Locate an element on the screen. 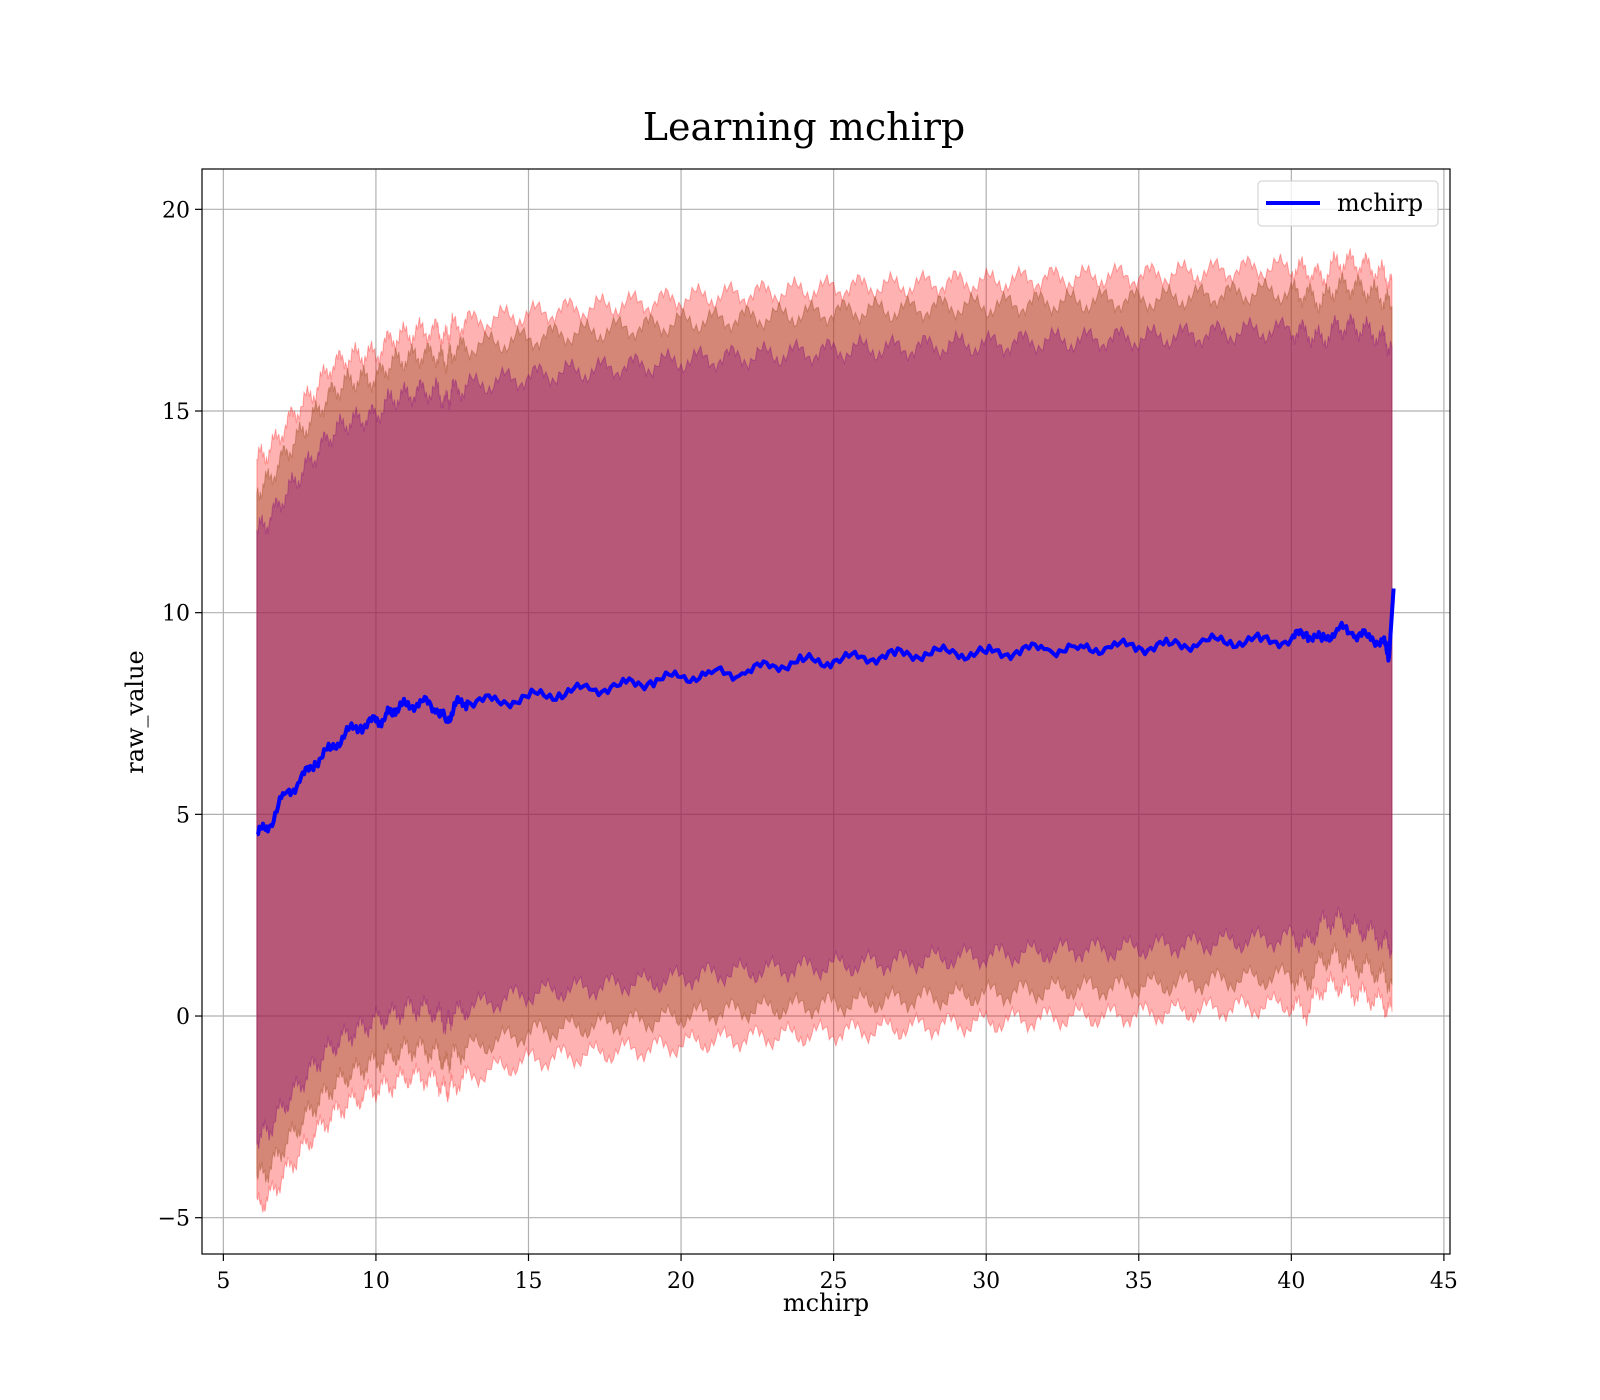  x-tick-label: 40 is located at coordinates (1291, 1281).